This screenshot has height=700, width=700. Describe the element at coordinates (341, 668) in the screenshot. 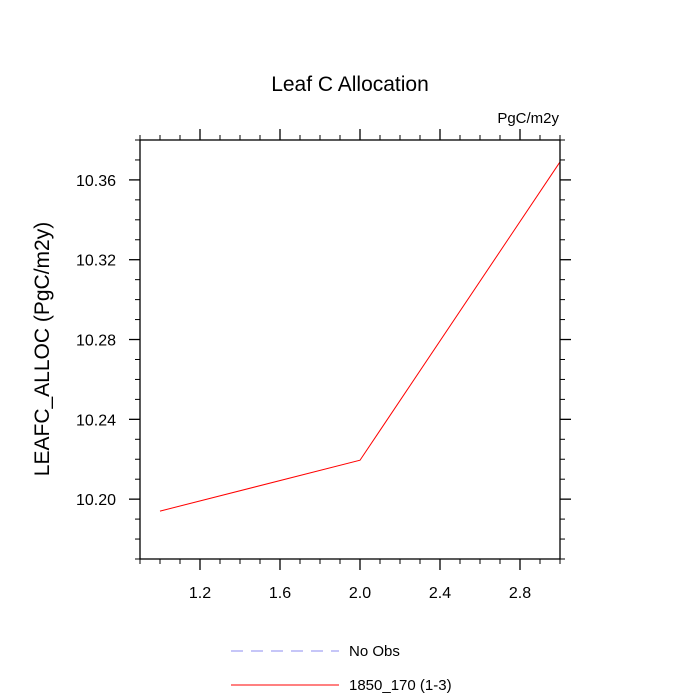

I see `legend: No Obs 1850_170 (1-3)` at that location.